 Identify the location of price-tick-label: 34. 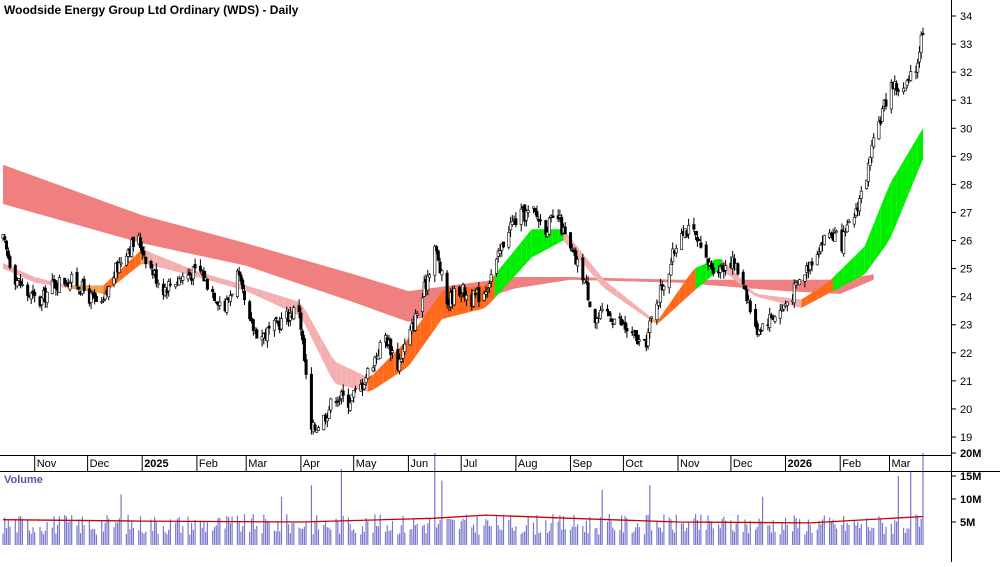
(966, 17).